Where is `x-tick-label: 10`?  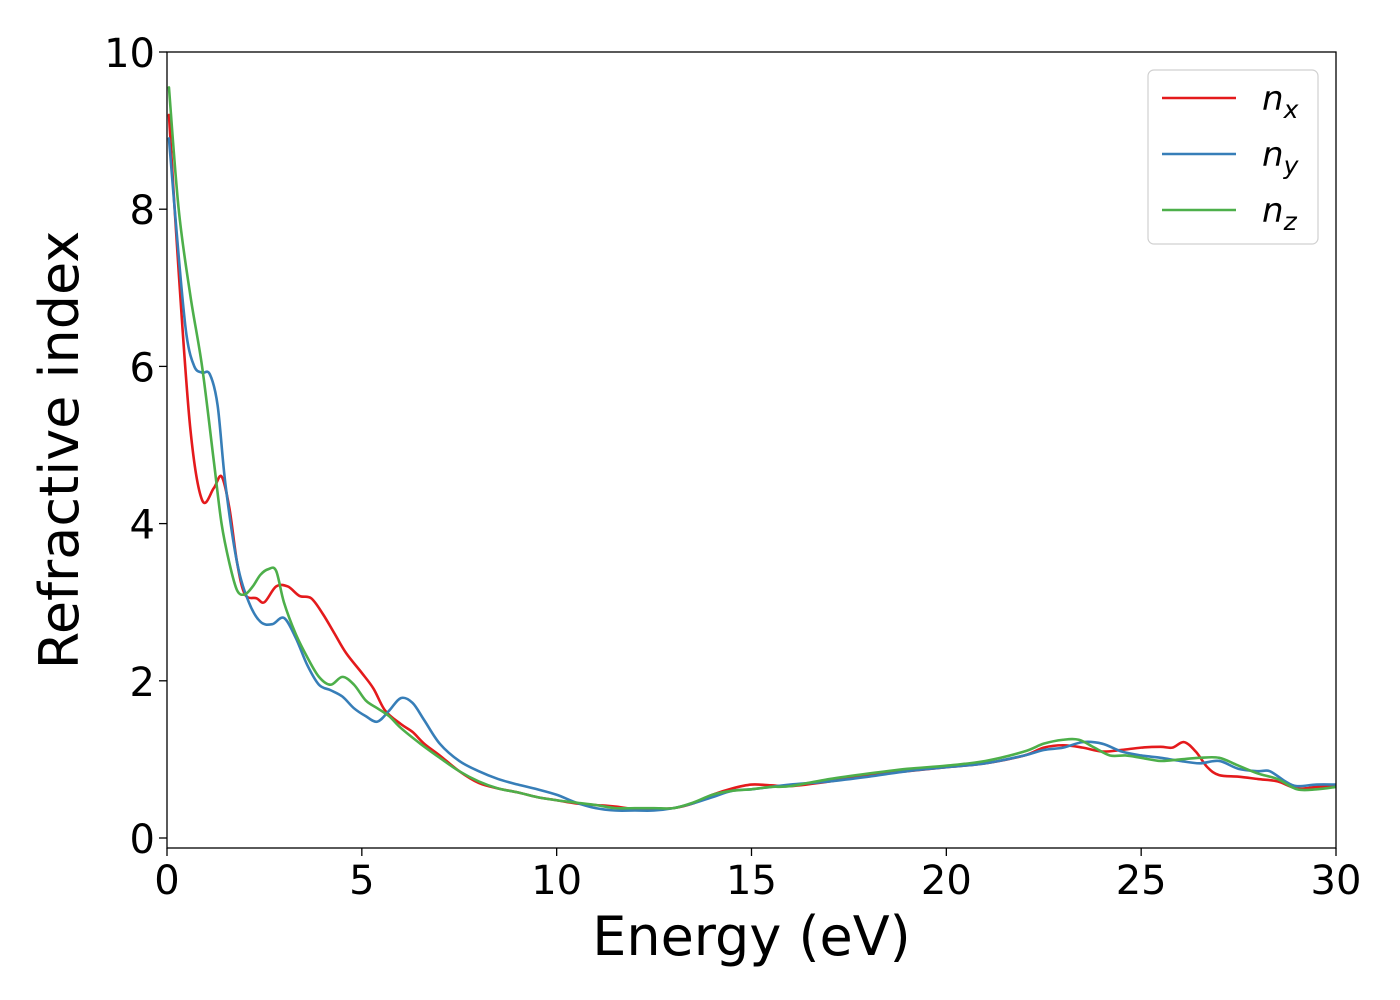
x-tick-label: 10 is located at coordinates (556, 881).